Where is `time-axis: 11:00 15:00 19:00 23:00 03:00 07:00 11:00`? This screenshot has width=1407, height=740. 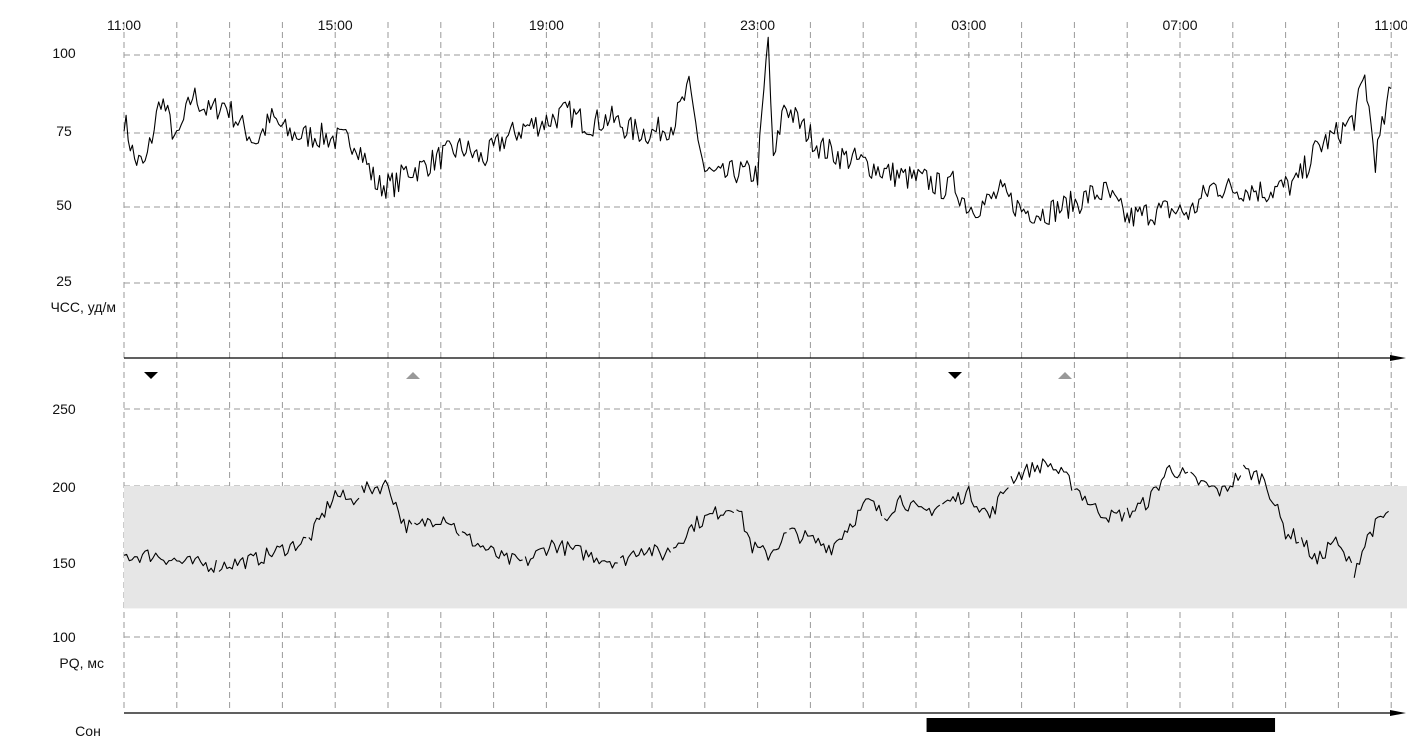
time-axis: 11:00 15:00 19:00 23:00 03:00 07:00 11:00 is located at coordinates (757, 25).